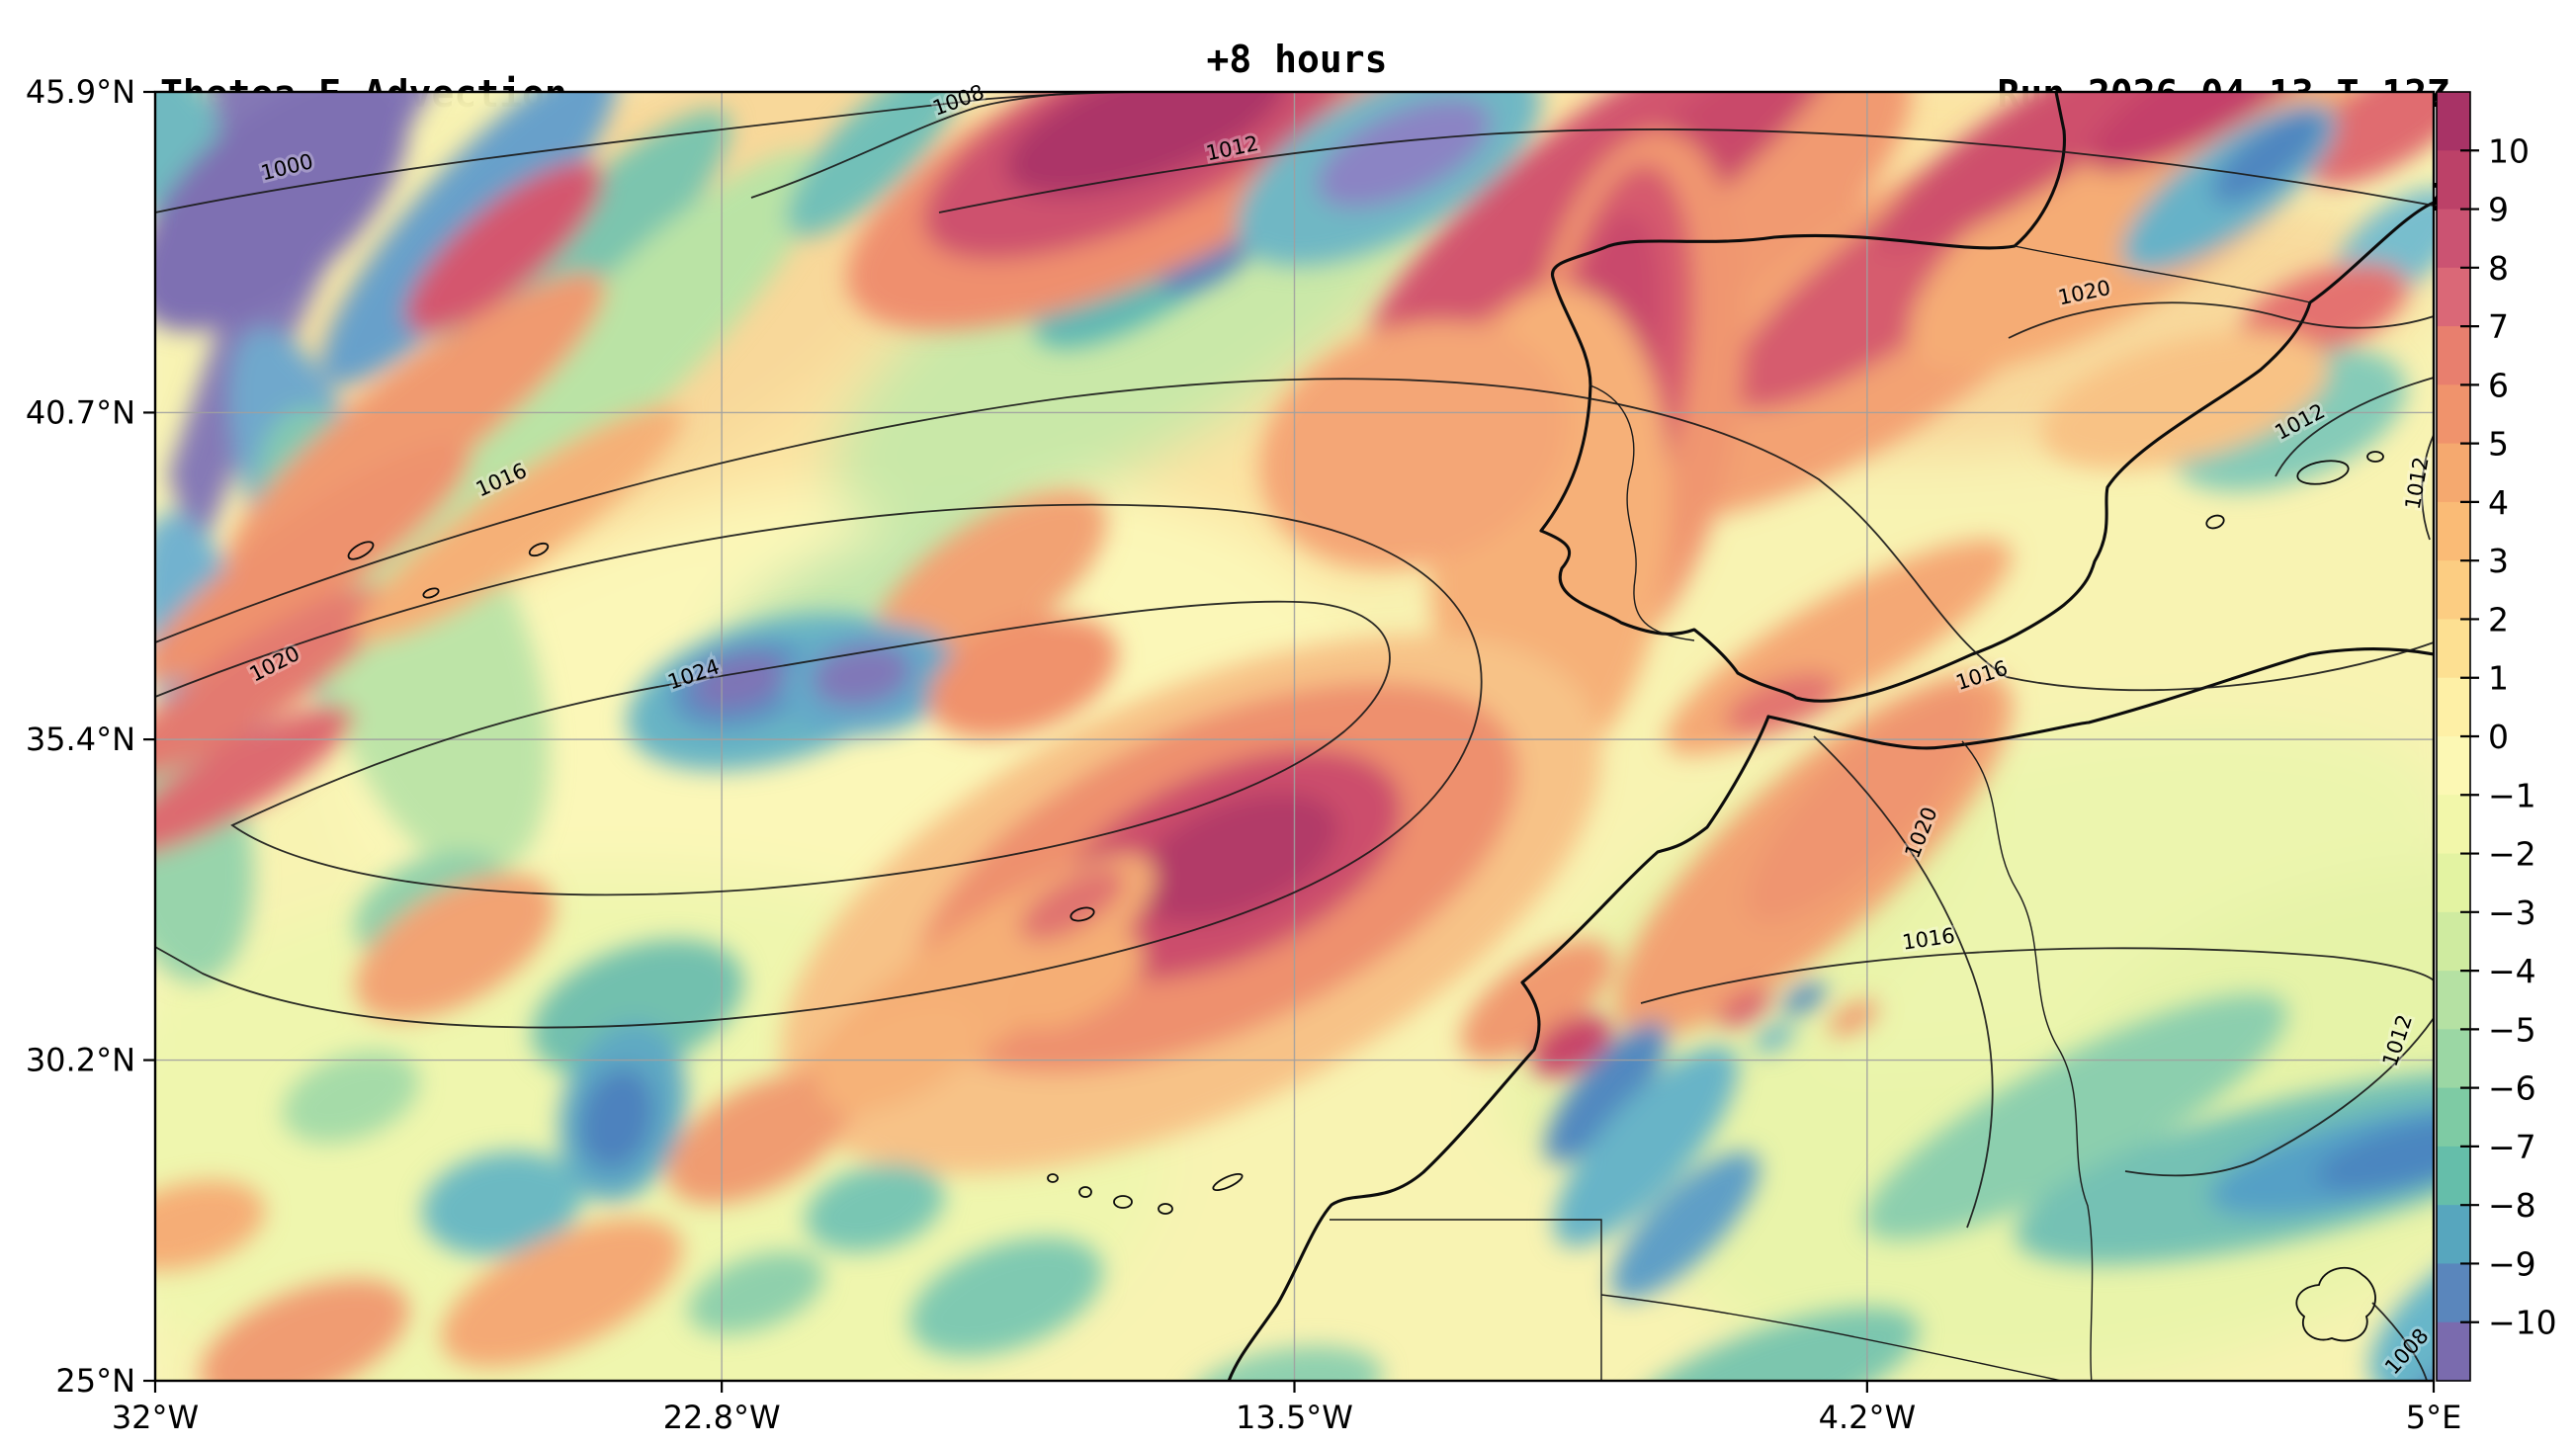 The width and height of the screenshot is (2576, 1446). What do you see at coordinates (2027, 1060) in the screenshot?
I see `border-morocco-algeria` at bounding box center [2027, 1060].